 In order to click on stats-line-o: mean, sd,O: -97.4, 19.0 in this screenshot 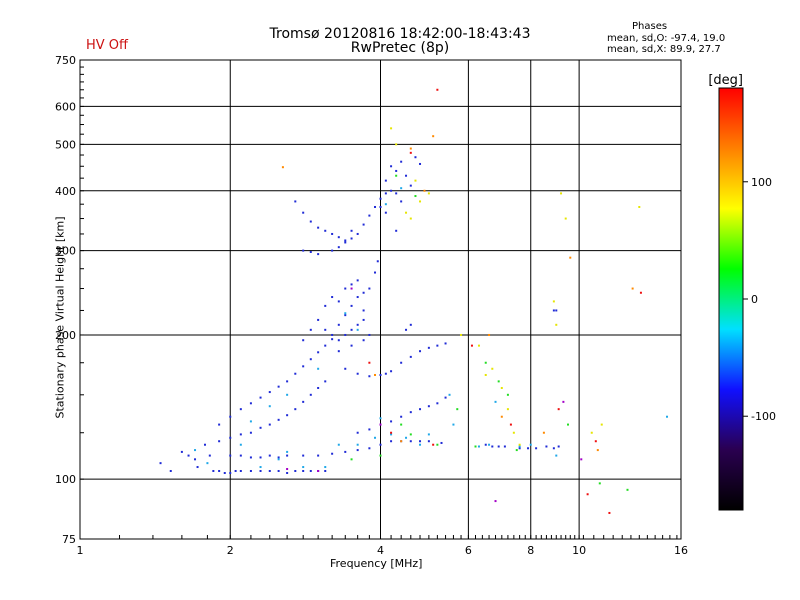, I will do `click(666, 38)`.